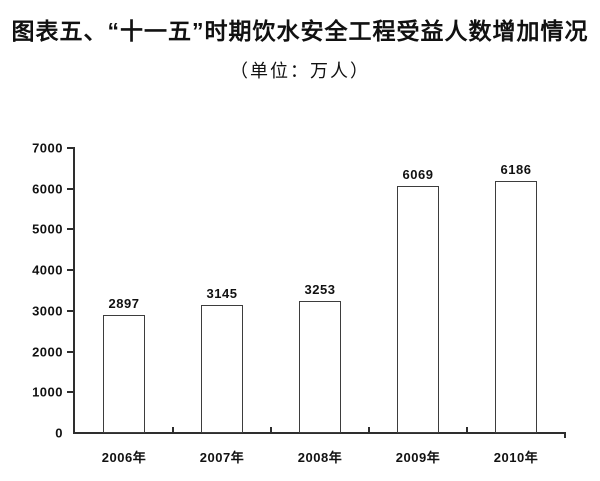  I want to click on y-tick-label: 7000, so click(47, 148).